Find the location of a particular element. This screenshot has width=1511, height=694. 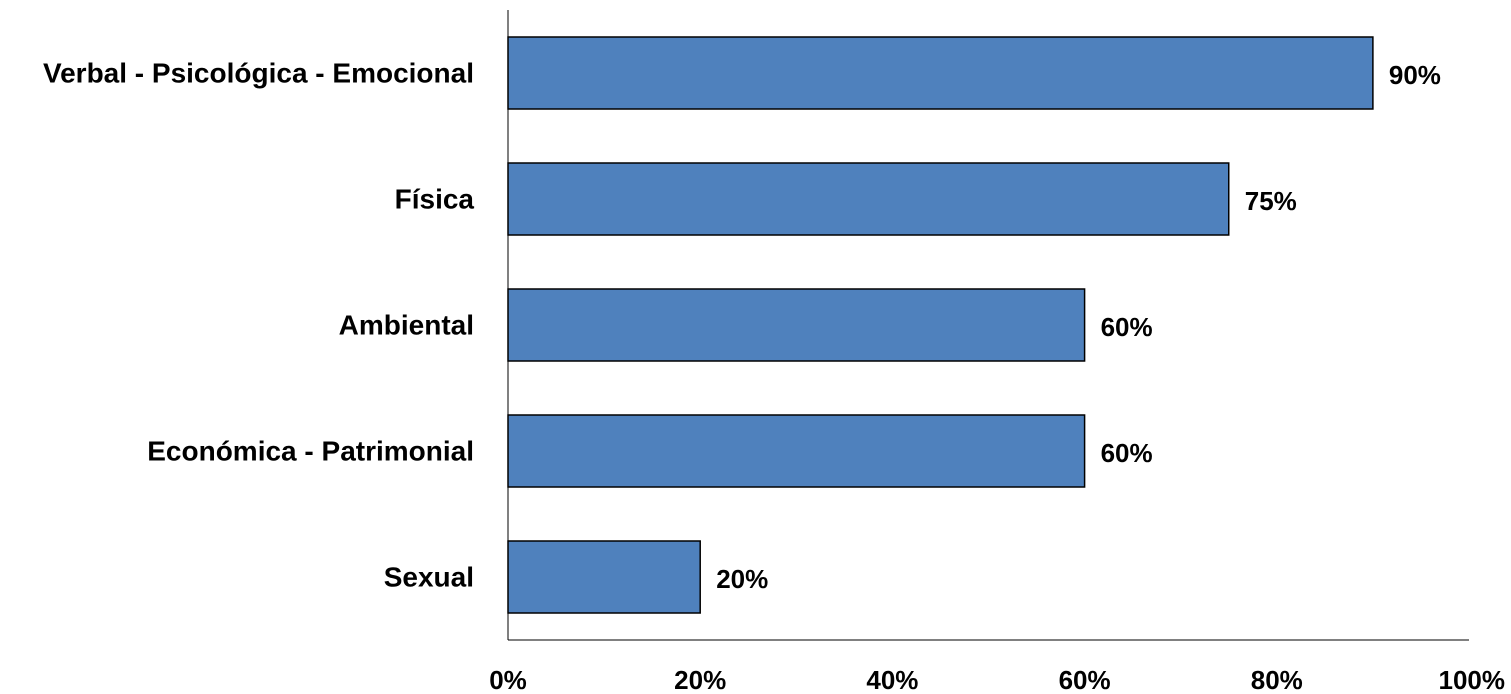

x-tick-label-1: 20% is located at coordinates (700, 679).